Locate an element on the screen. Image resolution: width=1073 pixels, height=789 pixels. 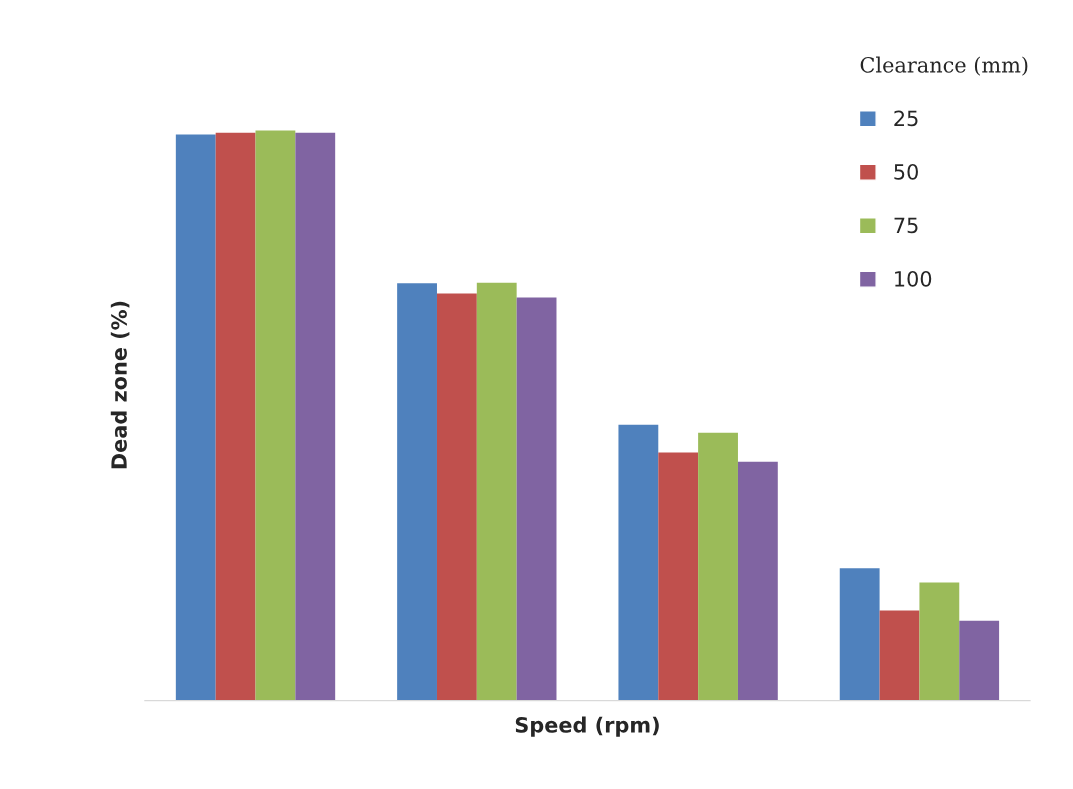
x-axis-title: Speed (rpm) is located at coordinates (587, 726).